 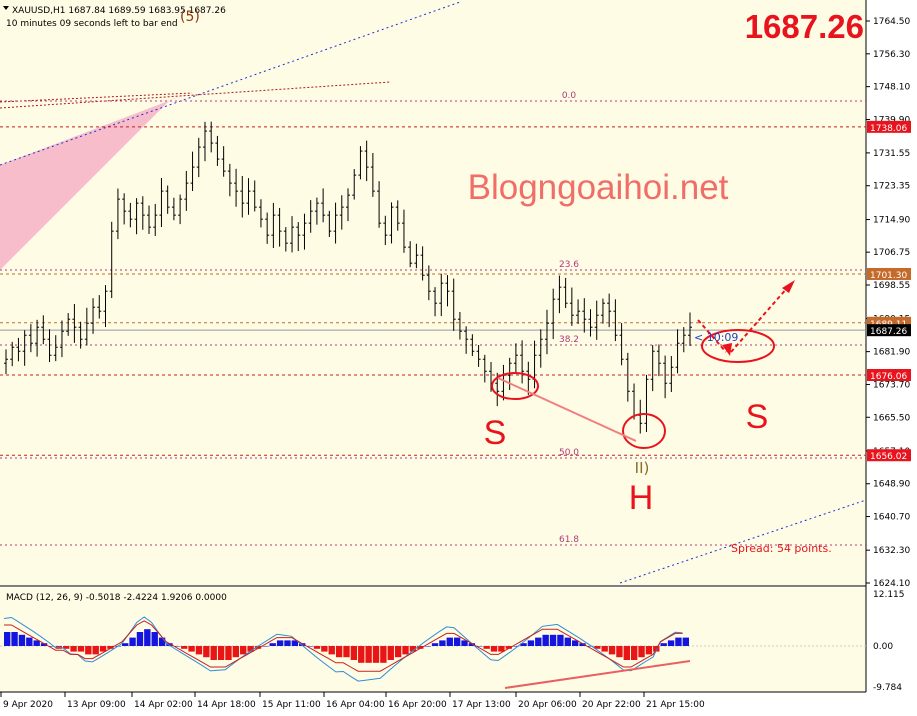 I want to click on head-label: H, so click(x=641, y=498).